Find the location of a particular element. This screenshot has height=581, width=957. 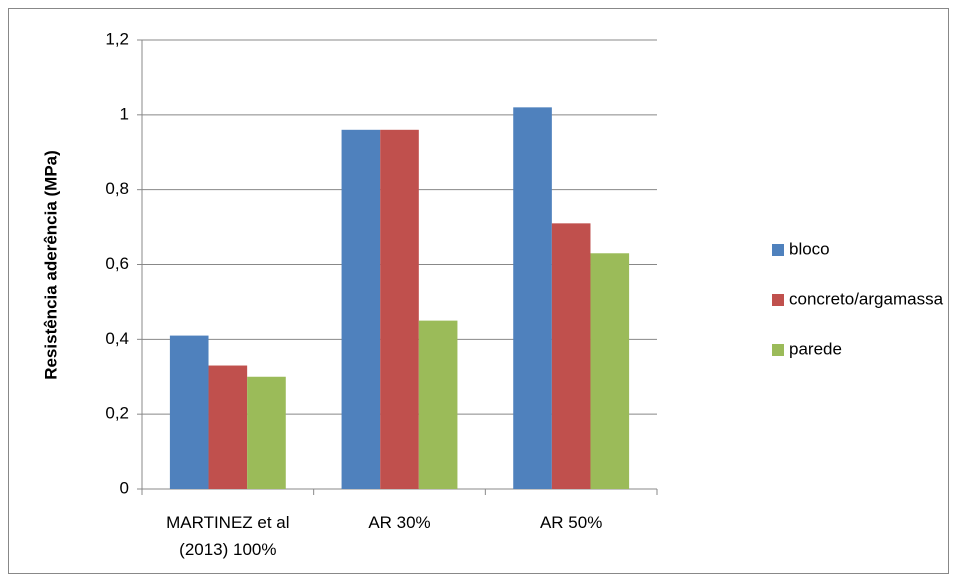

legend-label: bloco is located at coordinates (809, 248).